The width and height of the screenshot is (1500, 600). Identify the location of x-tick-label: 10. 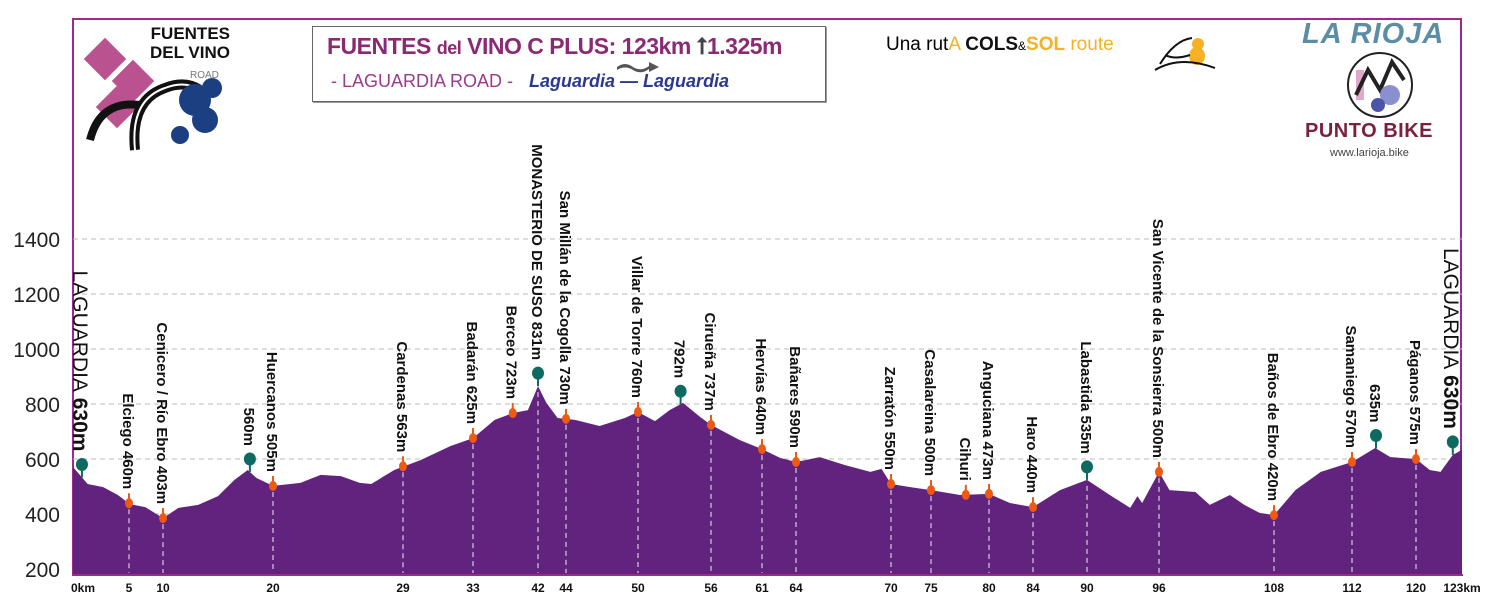
(163, 588).